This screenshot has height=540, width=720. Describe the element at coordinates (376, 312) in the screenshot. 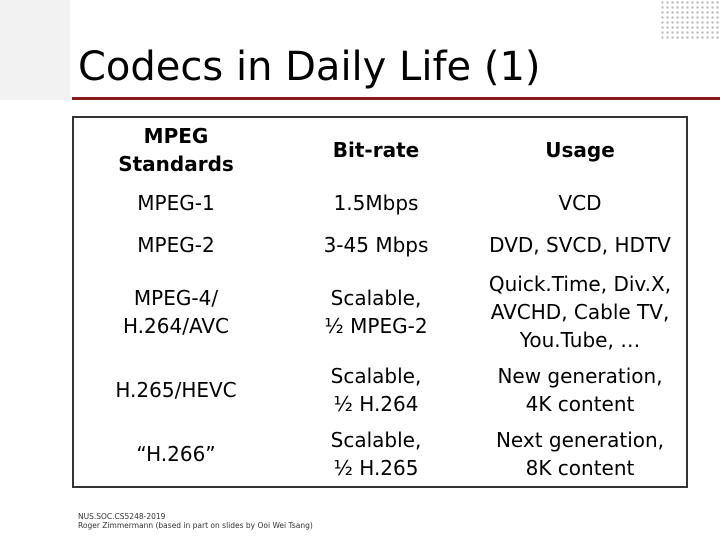

I see `cell-bitrate: Scalable, ½ MPEG-2` at that location.